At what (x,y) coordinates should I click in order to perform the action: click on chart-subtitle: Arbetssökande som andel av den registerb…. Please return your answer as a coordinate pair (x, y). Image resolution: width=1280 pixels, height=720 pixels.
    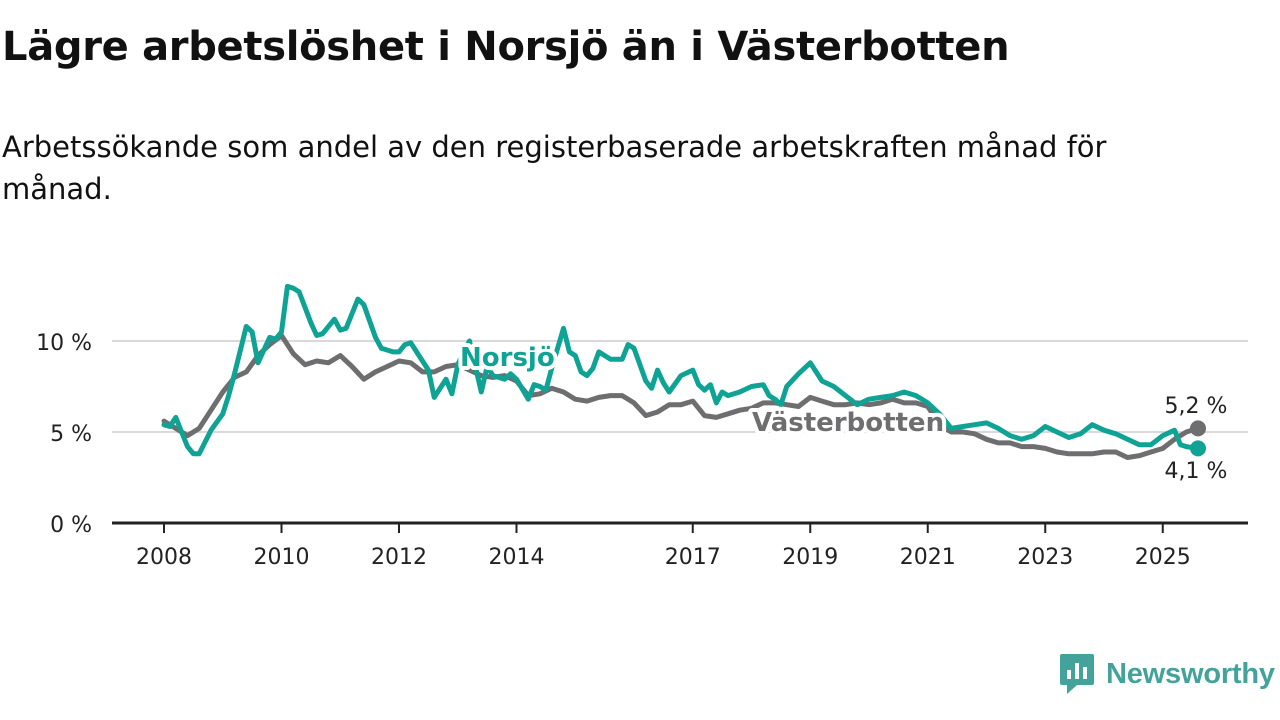
    Looking at the image, I should click on (554, 168).